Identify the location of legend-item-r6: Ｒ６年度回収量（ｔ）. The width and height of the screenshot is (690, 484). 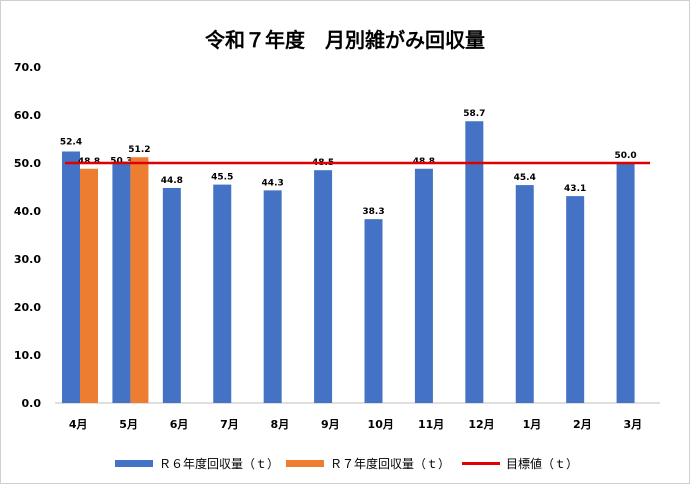
(197, 463).